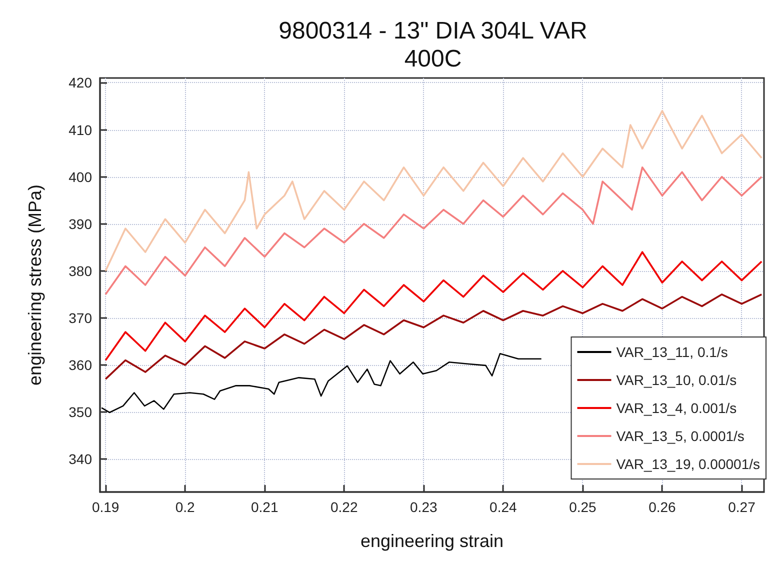 The width and height of the screenshot is (776, 563). Describe the element at coordinates (80, 176) in the screenshot. I see `y-tick-label: 400` at that location.